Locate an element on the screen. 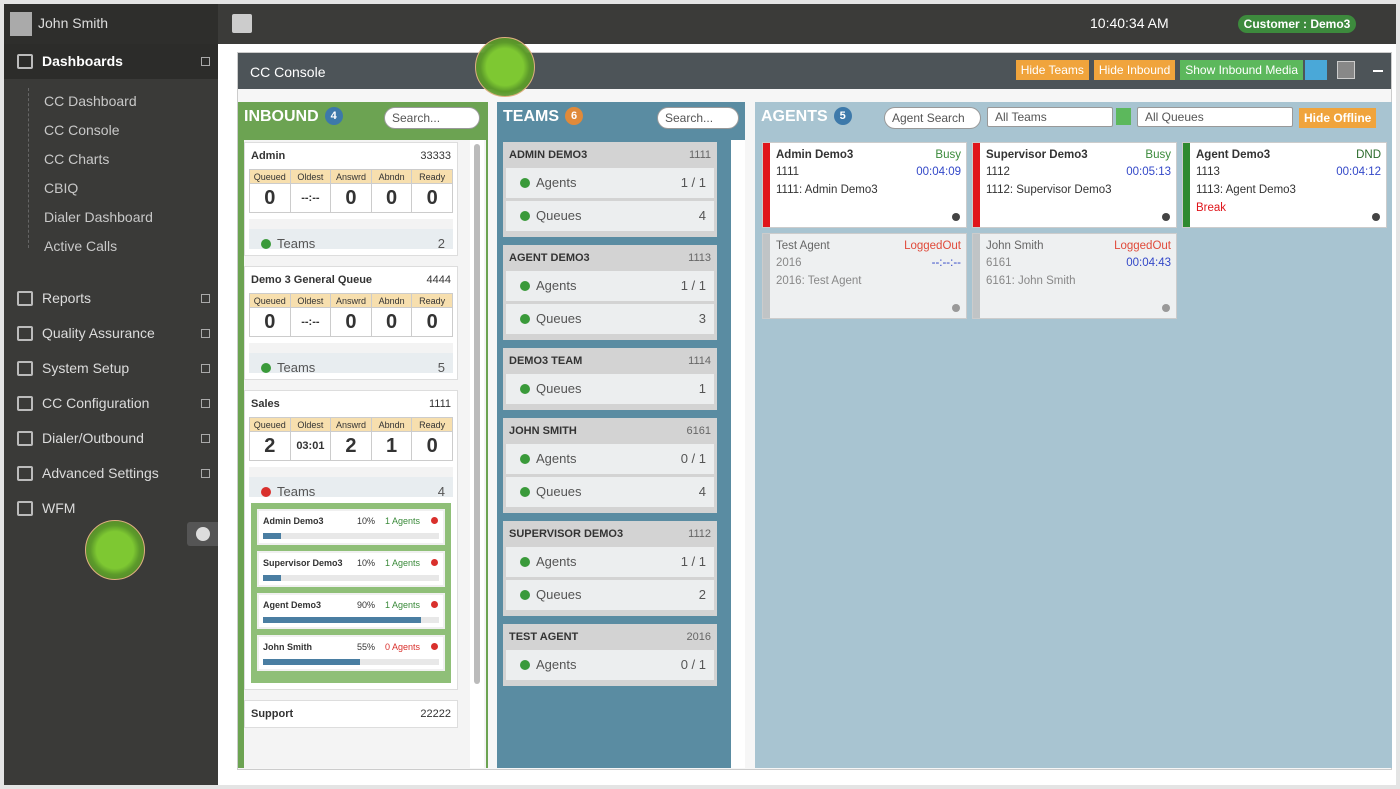 This screenshot has height=789, width=1400. menu-item: Reports is located at coordinates (111, 298).